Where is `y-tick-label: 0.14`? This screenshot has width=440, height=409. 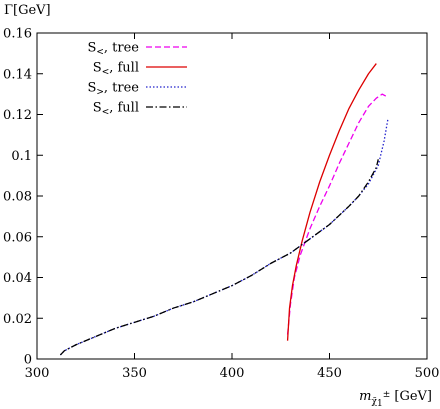 y-tick-label: 0.14 is located at coordinates (17, 74).